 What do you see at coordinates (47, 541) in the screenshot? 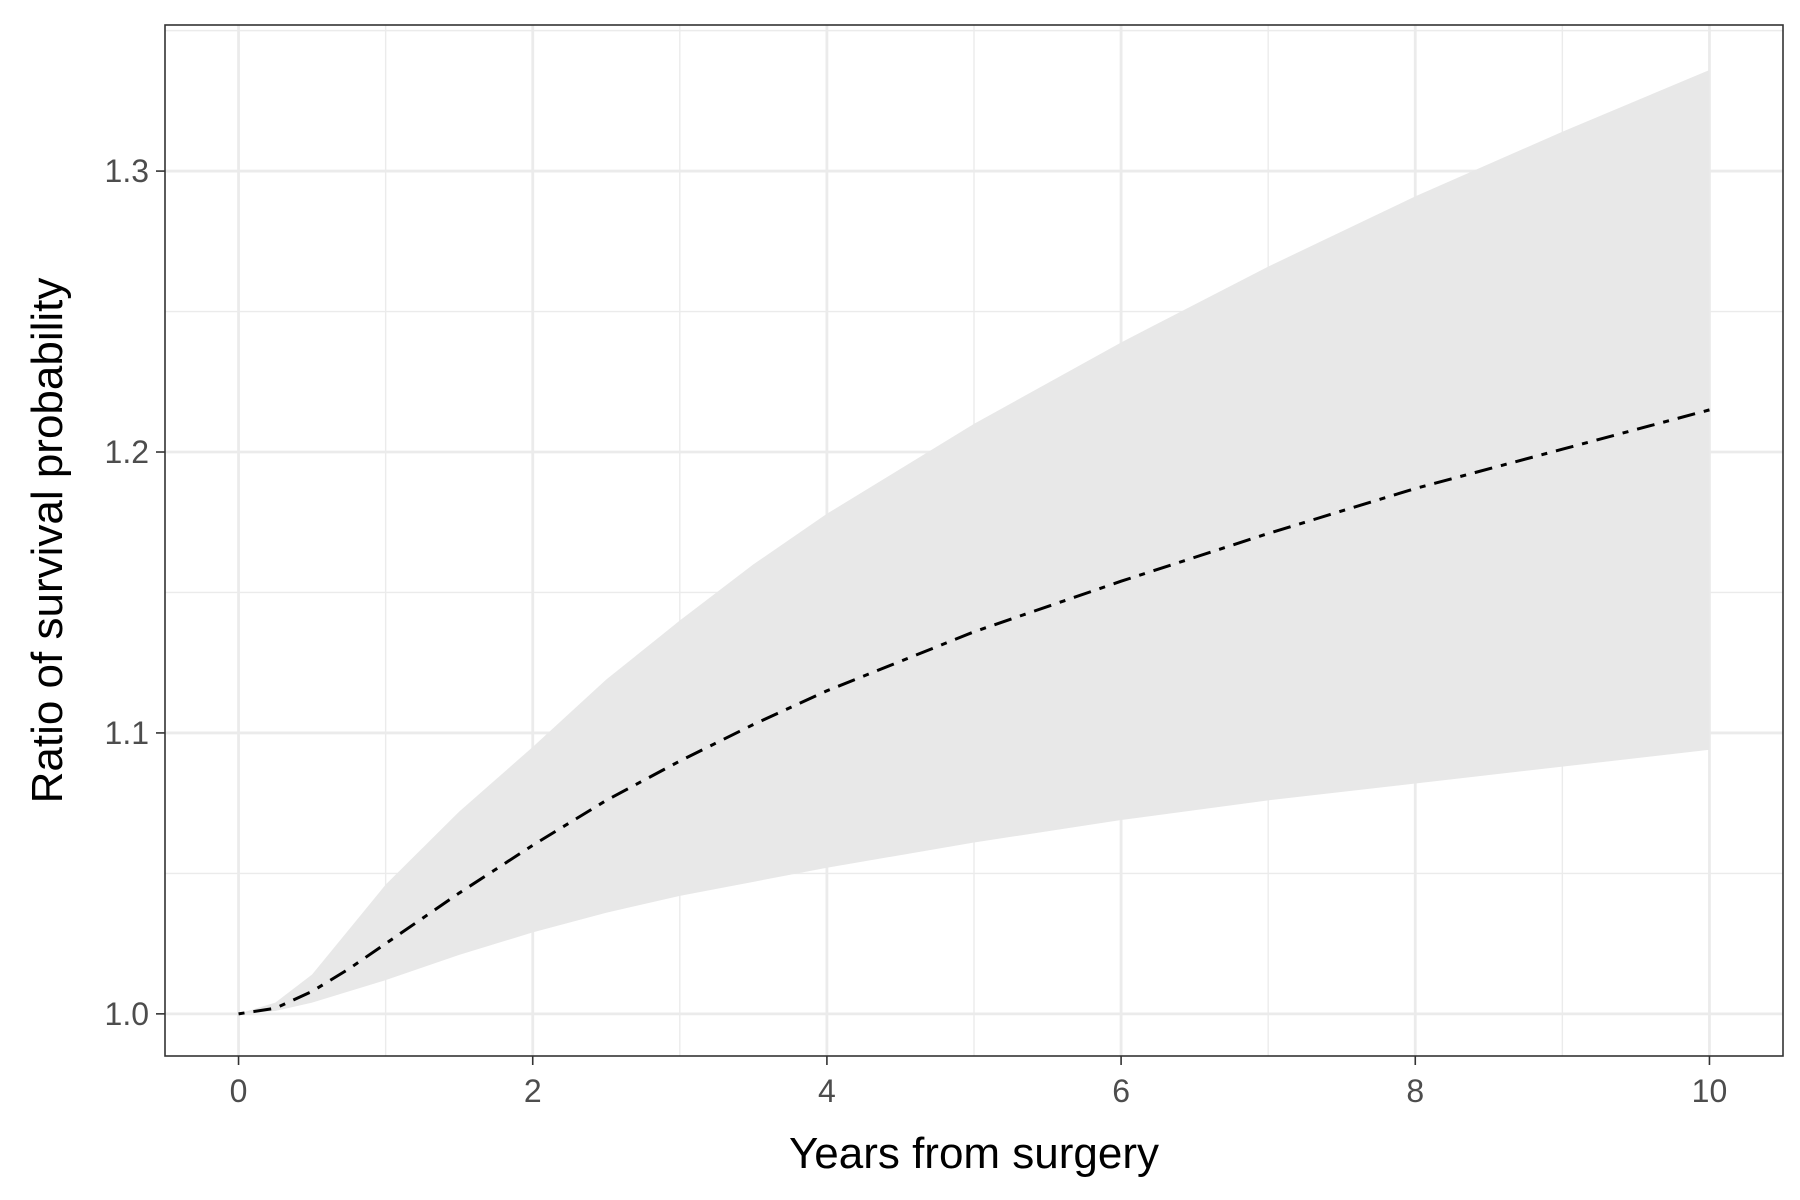
I see `y-axis-title: Ratio of survival probability` at bounding box center [47, 541].